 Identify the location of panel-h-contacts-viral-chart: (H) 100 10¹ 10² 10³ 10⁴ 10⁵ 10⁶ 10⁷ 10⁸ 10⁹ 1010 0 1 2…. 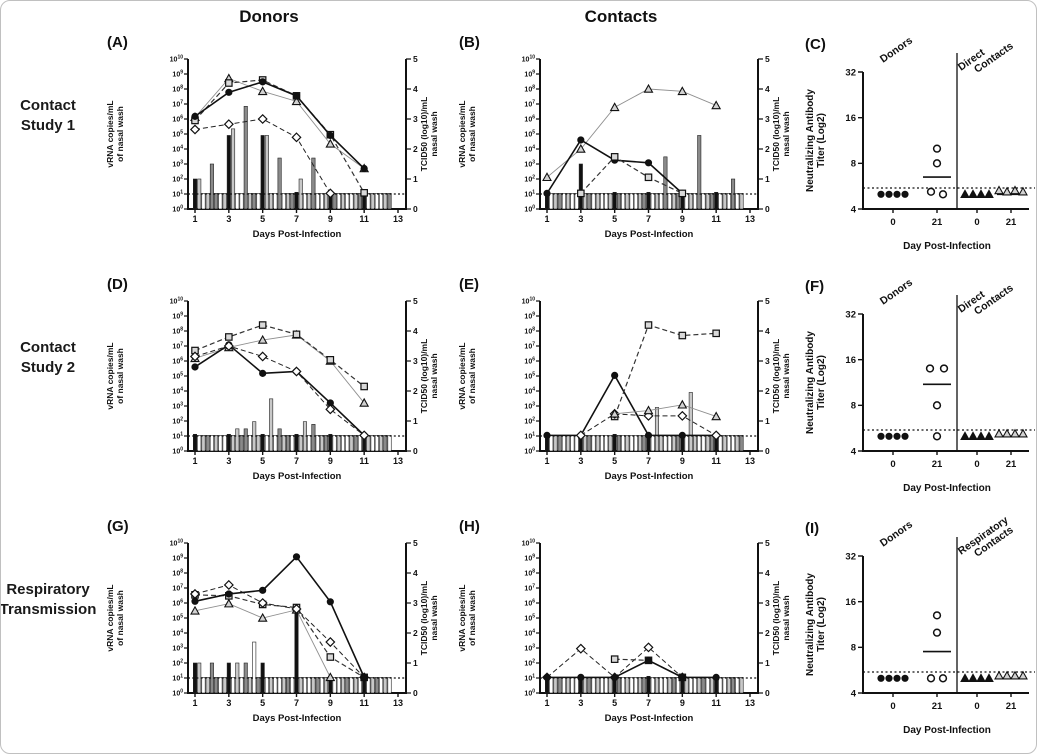
(621, 632).